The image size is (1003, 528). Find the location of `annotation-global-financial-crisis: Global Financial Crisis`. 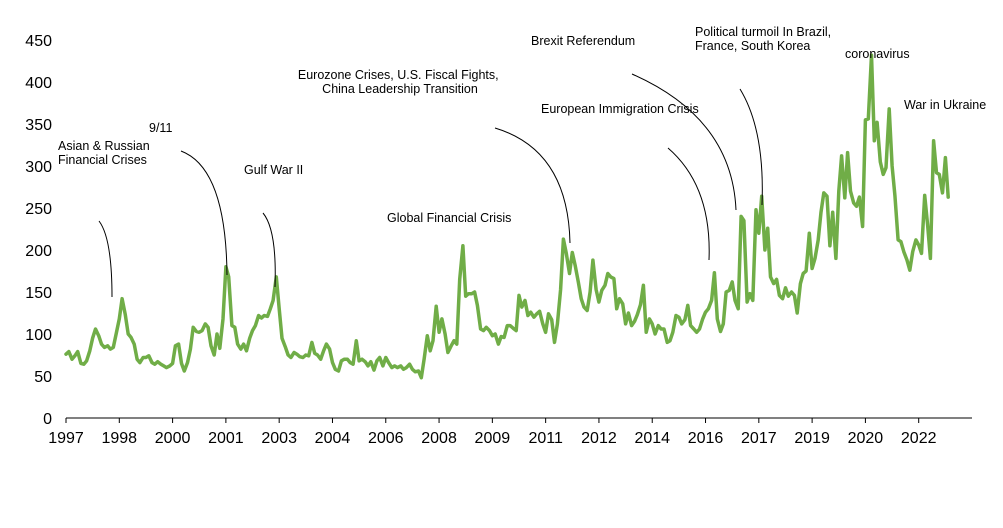

annotation-global-financial-crisis: Global Financial Crisis is located at coordinates (449, 218).